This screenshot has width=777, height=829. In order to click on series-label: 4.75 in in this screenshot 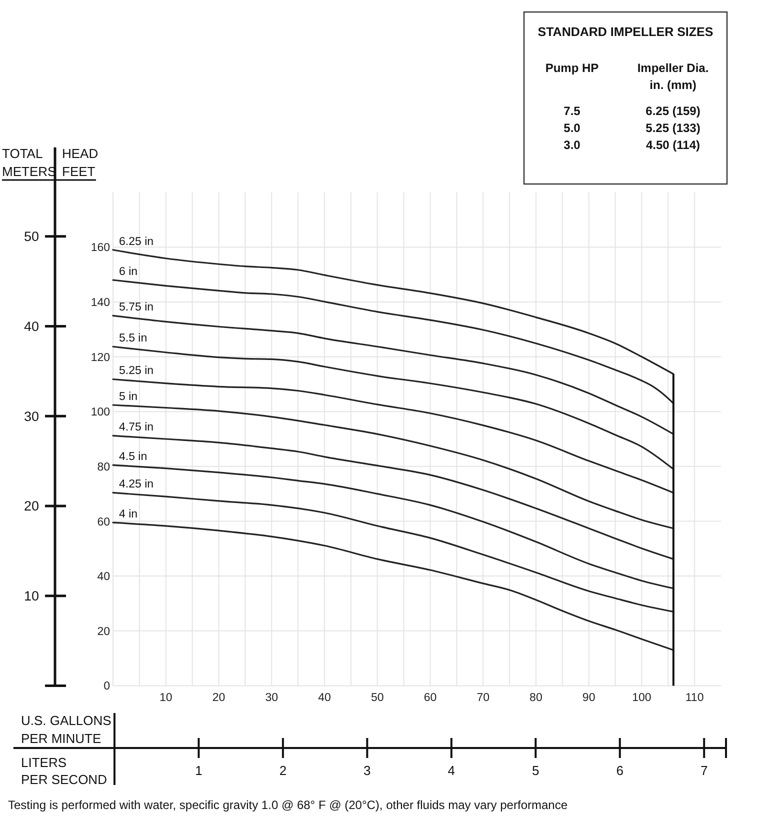, I will do `click(136, 428)`.